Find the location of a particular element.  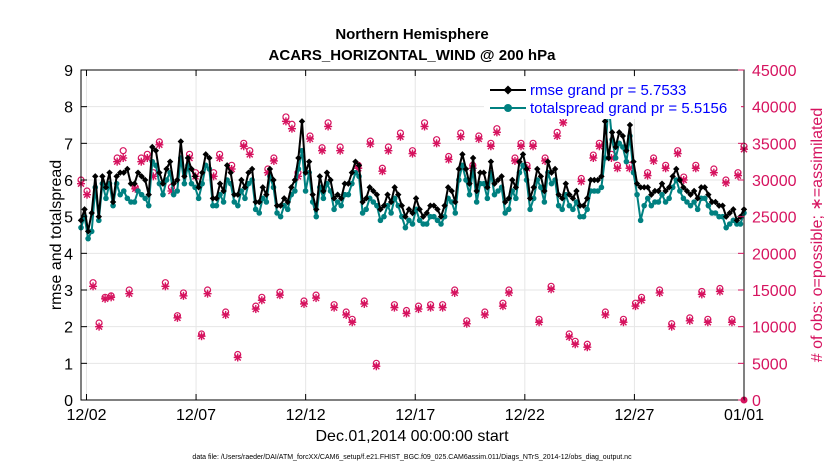

y-right-tick-label: 25000 is located at coordinates (774, 218).